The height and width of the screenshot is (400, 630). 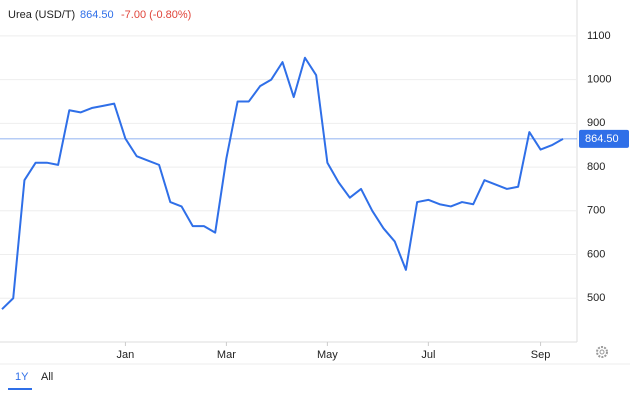 What do you see at coordinates (599, 36) in the screenshot?
I see `y-tick-label: 1100` at bounding box center [599, 36].